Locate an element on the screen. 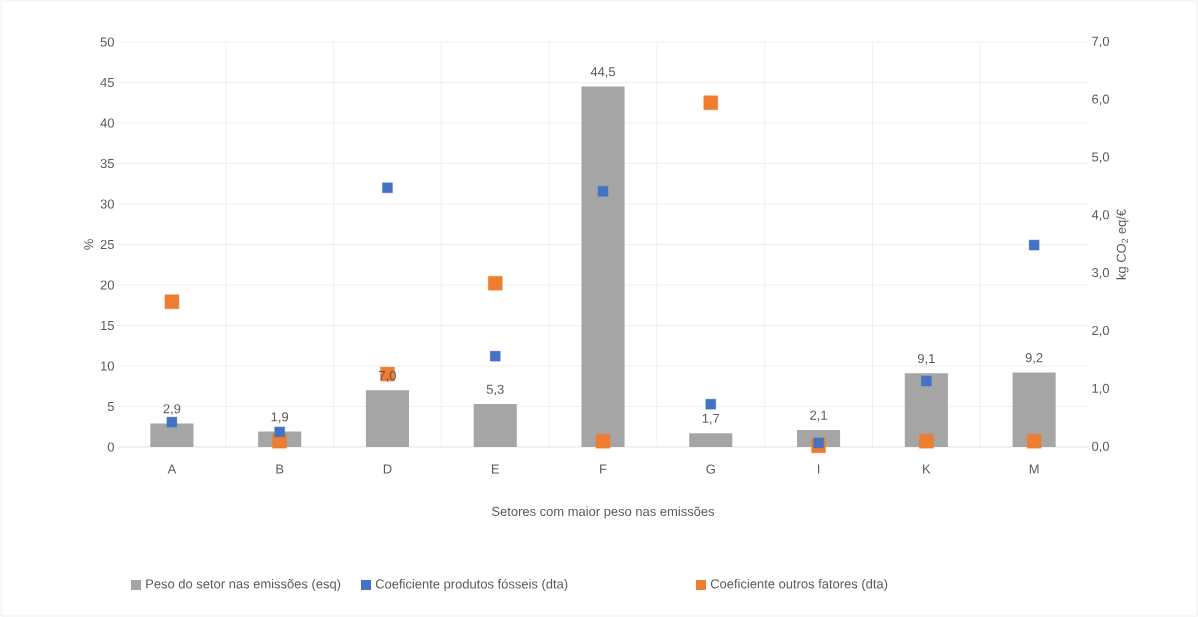 The image size is (1198, 617). y-tick-label: 45 is located at coordinates (107, 82).